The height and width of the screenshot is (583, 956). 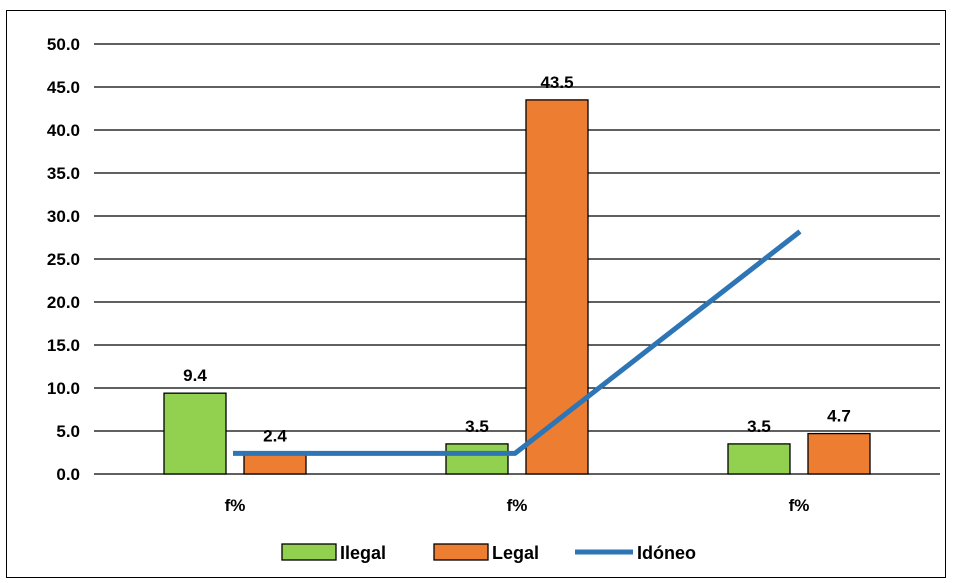 I want to click on y-tick-label: 50.0, so click(x=63, y=44).